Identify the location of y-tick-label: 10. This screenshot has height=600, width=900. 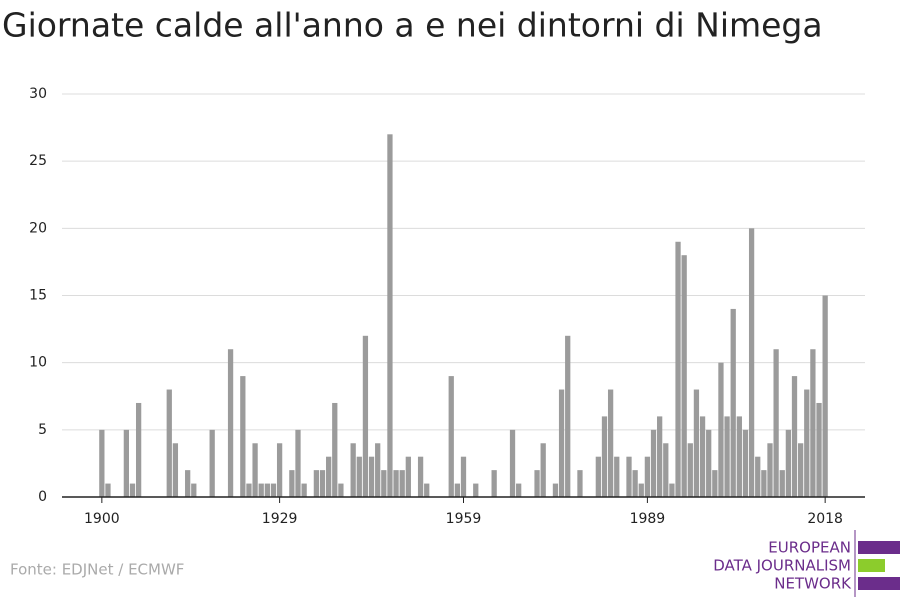
(38, 363).